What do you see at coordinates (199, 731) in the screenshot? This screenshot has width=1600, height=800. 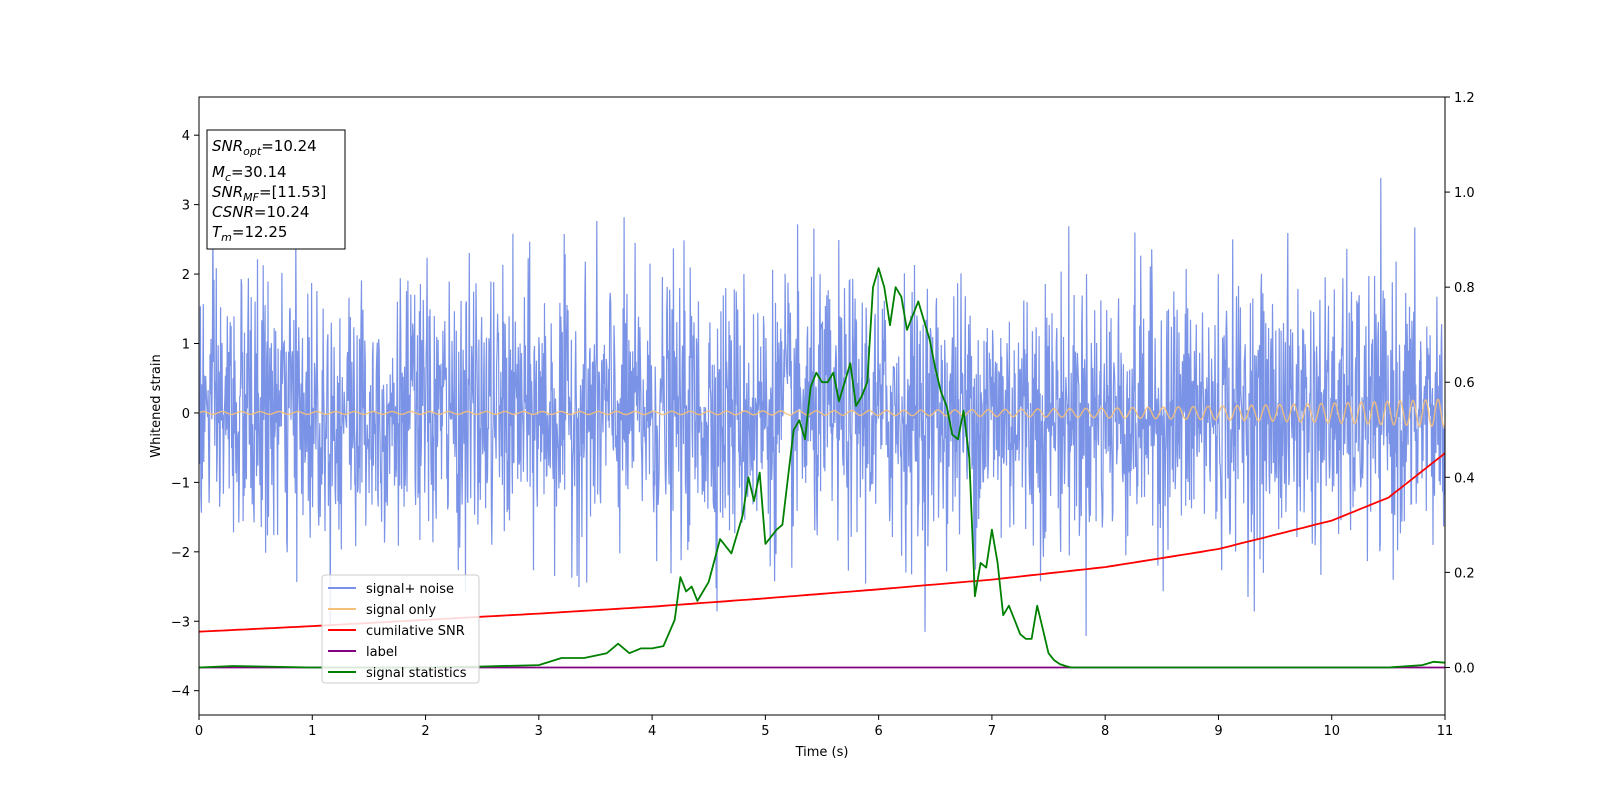 I see `x-tick-label: 0` at bounding box center [199, 731].